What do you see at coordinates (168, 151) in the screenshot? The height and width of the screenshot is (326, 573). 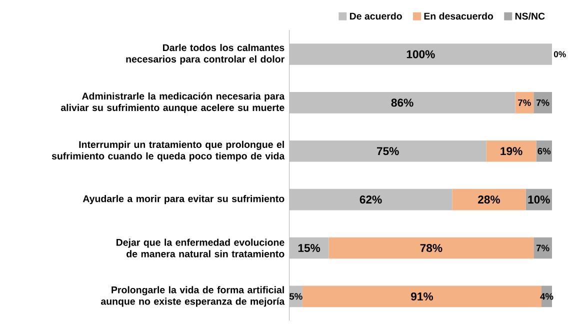 I see `y-tick-label: Interrumpir un tratamiento que prolongue el sufrimiento cuando le queda poco tiempo de vida` at bounding box center [168, 151].